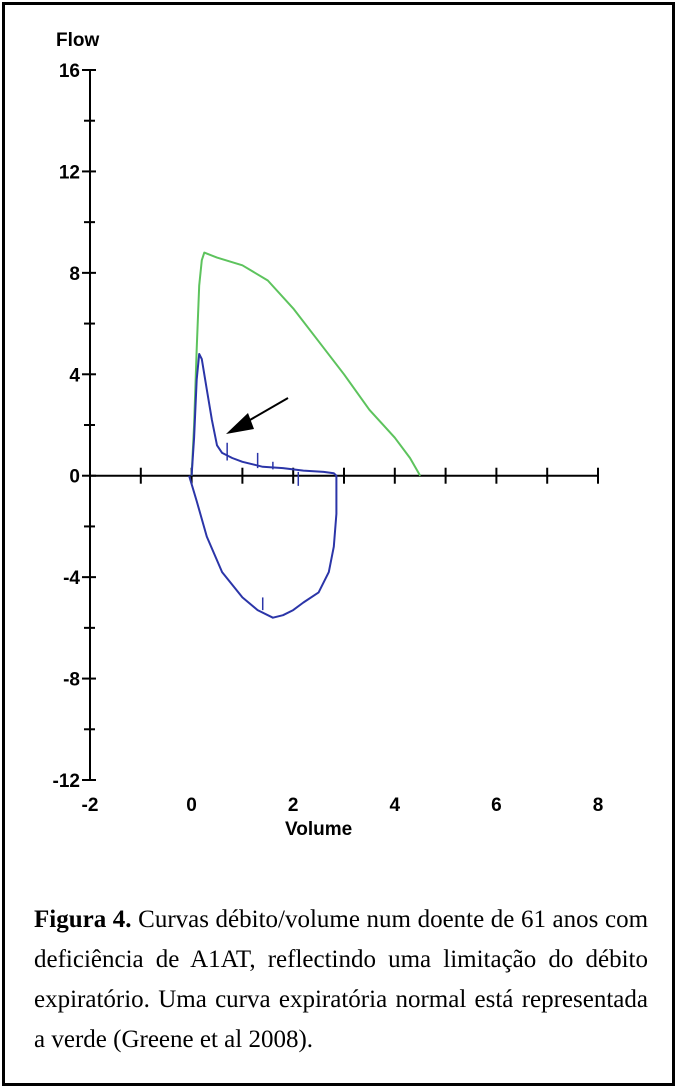  What do you see at coordinates (71, 578) in the screenshot?
I see `y-tick-label: -4` at bounding box center [71, 578].